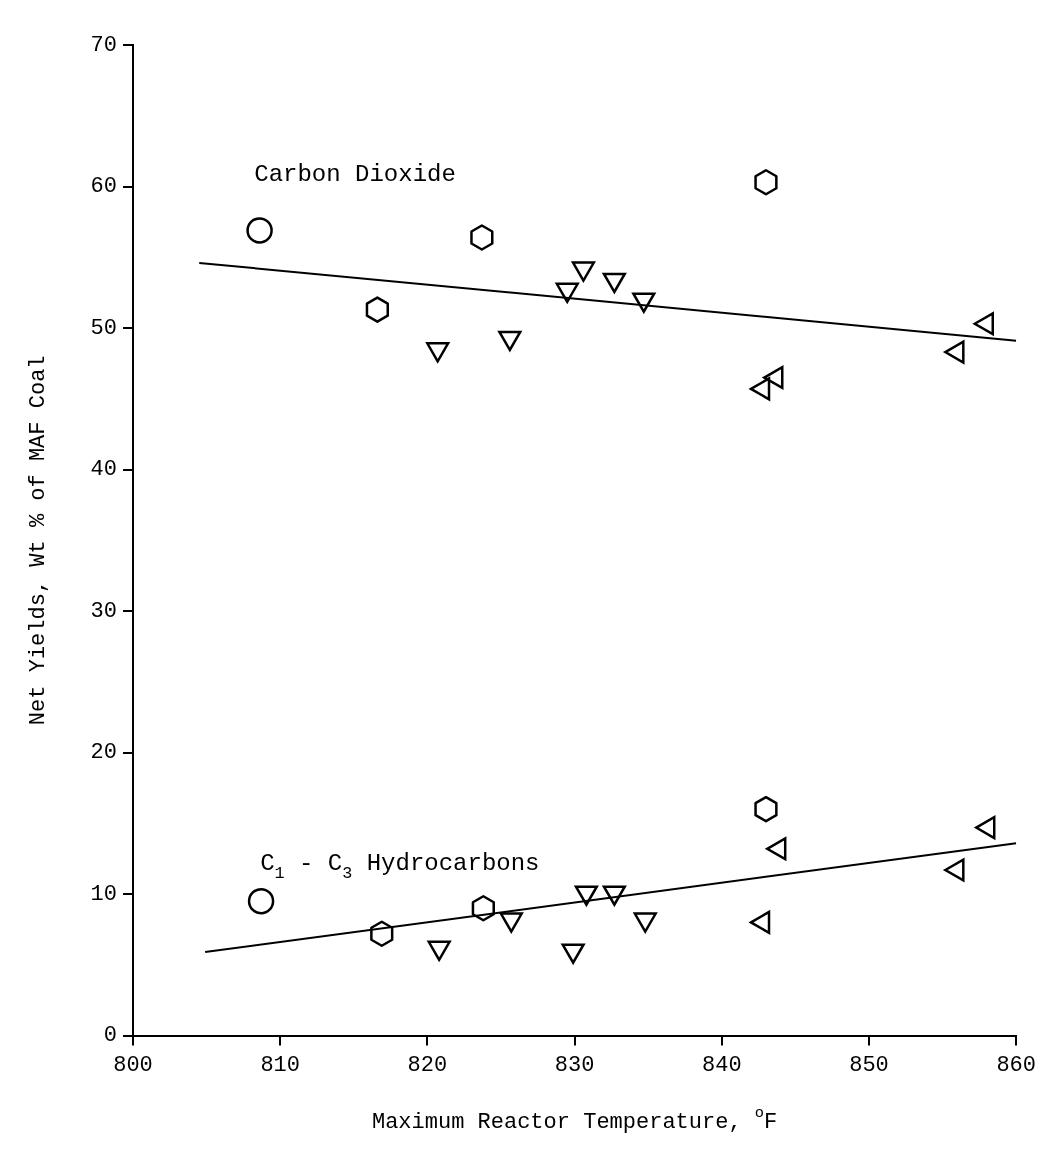  What do you see at coordinates (38, 540) in the screenshot?
I see `y-axis-title: Net Yields, Wt % of MAF Coal` at bounding box center [38, 540].